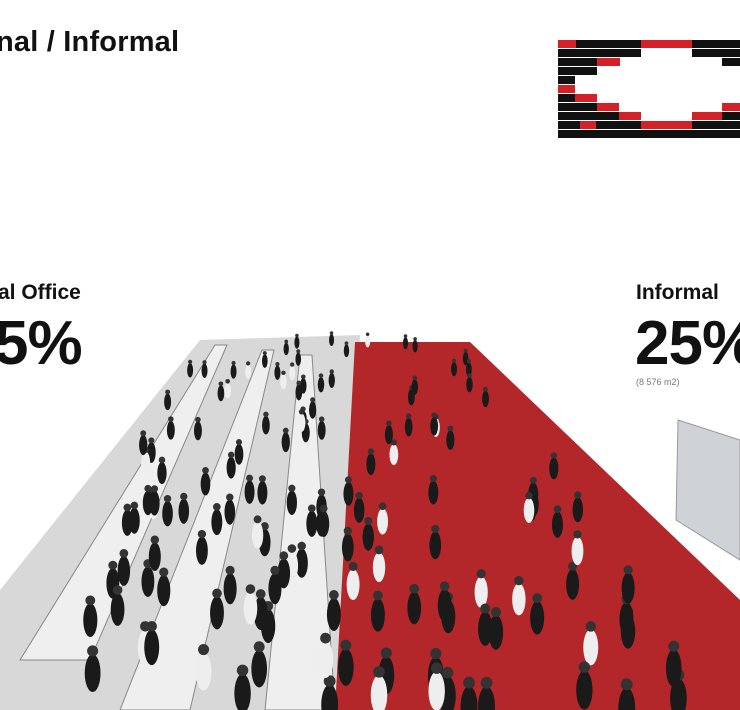 The width and height of the screenshot is (740, 710). I want to click on screen, so click(707, 490).